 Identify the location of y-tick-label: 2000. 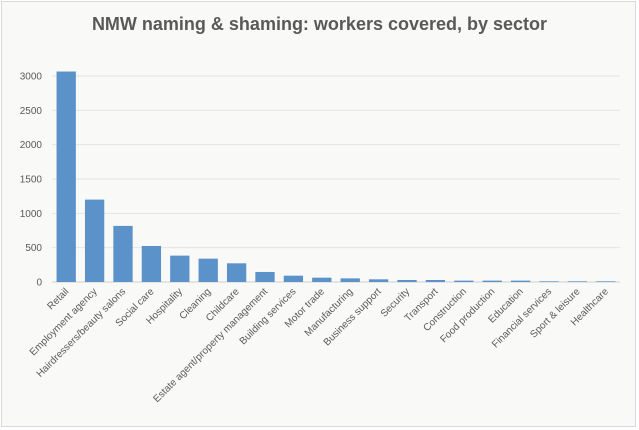
(31, 145).